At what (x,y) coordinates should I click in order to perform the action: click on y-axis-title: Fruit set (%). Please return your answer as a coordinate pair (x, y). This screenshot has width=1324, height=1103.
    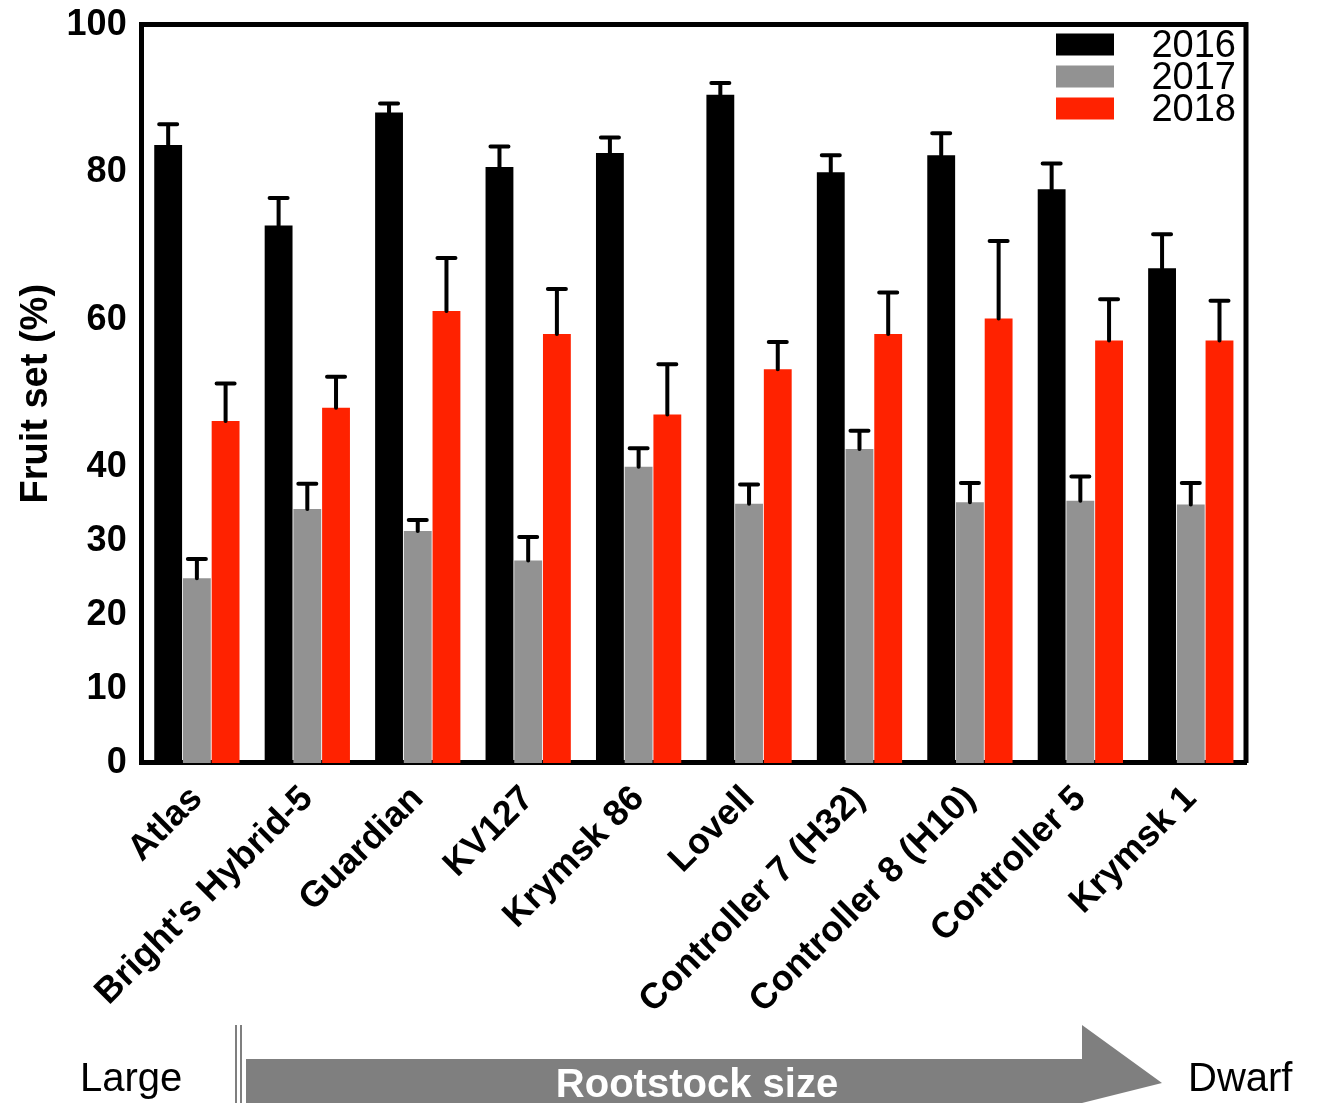
    Looking at the image, I should click on (34, 393).